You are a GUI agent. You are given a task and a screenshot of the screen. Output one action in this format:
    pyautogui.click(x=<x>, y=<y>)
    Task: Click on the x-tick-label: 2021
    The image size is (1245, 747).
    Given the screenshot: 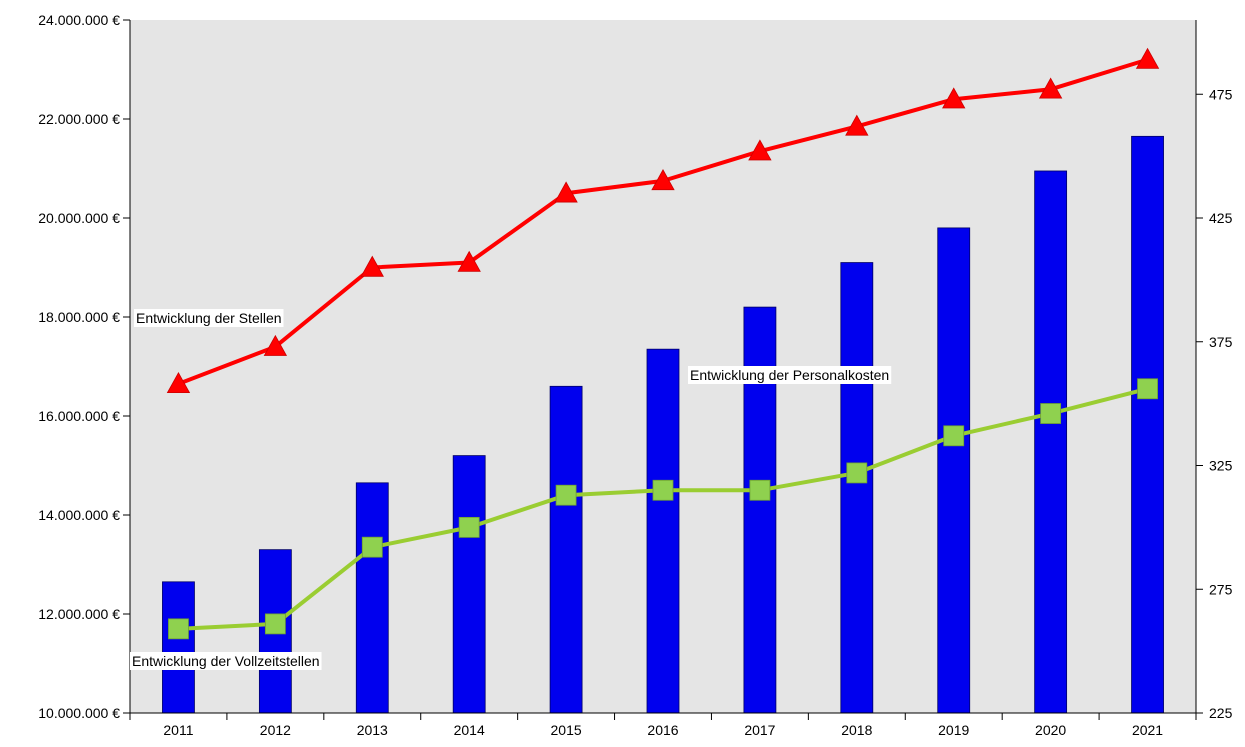 What is the action you would take?
    pyautogui.click(x=1147, y=730)
    